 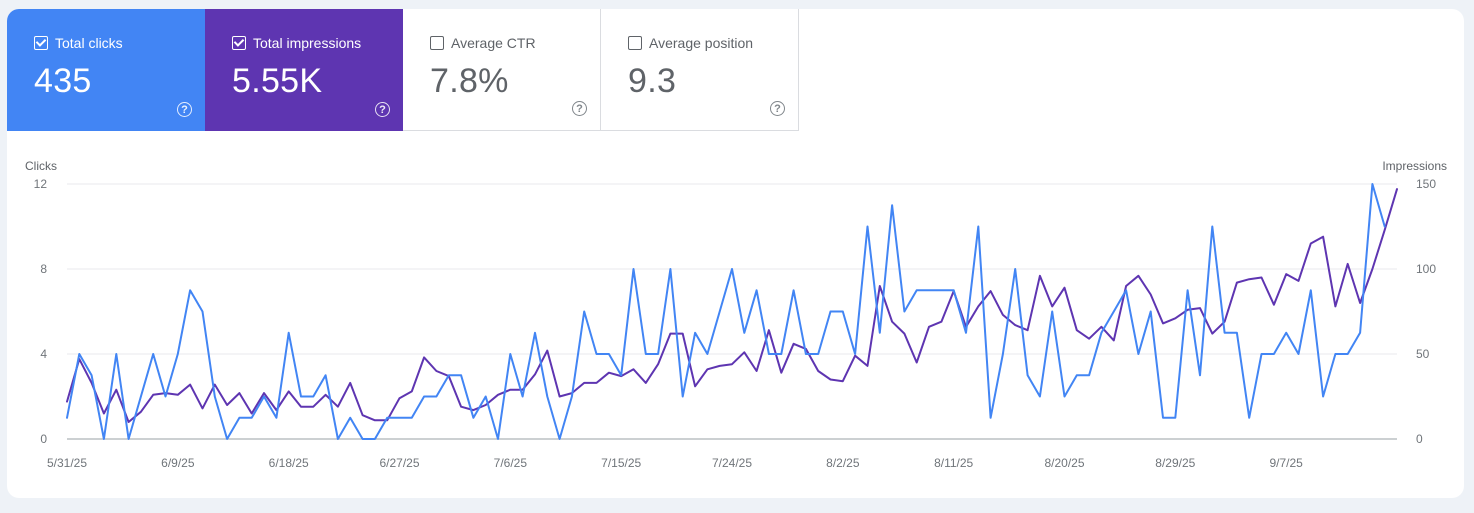 What do you see at coordinates (41, 166) in the screenshot?
I see `left-axis-title: Clicks` at bounding box center [41, 166].